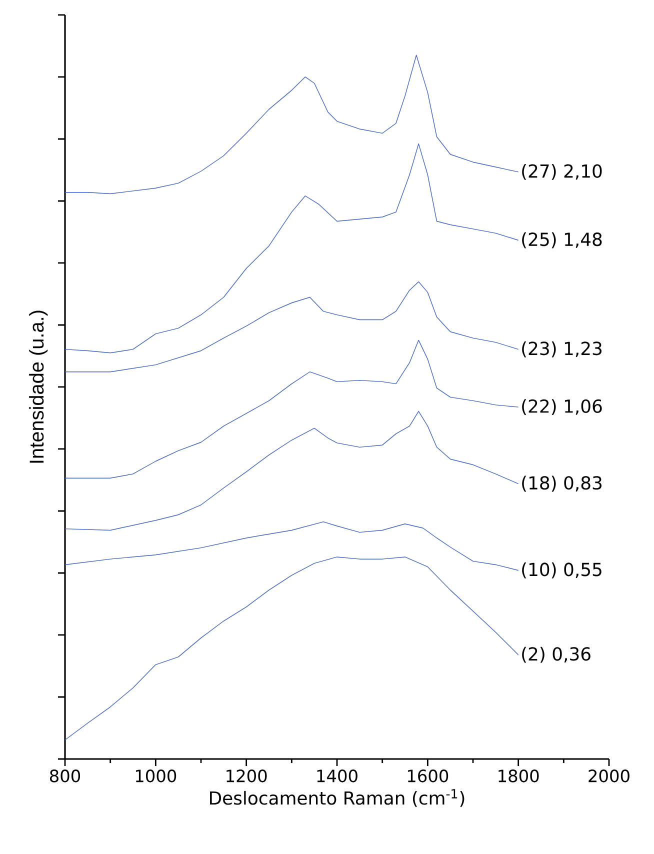 The image size is (654, 854). I want to click on series-label: (27) 2,10, so click(562, 172).